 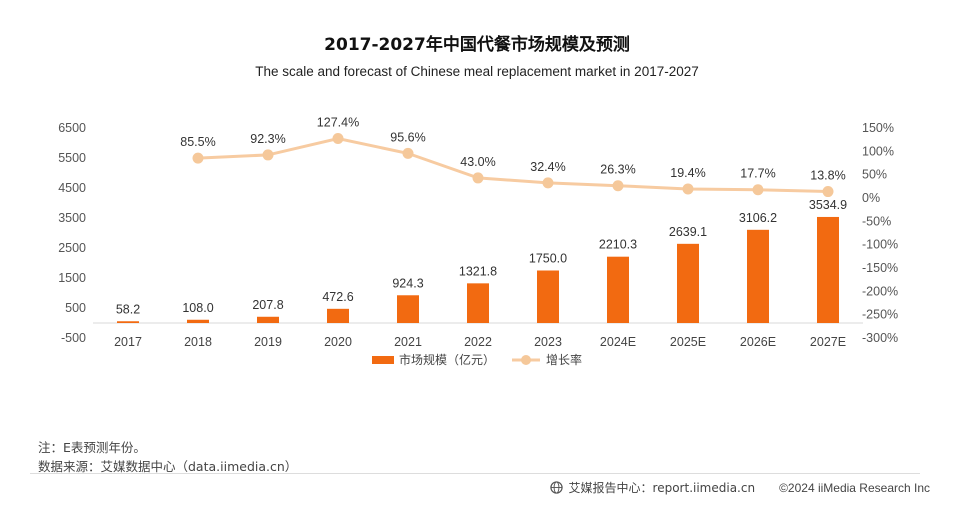 What do you see at coordinates (447, 359) in the screenshot?
I see `legend-bar-label: 市场规模（亿元）` at bounding box center [447, 359].